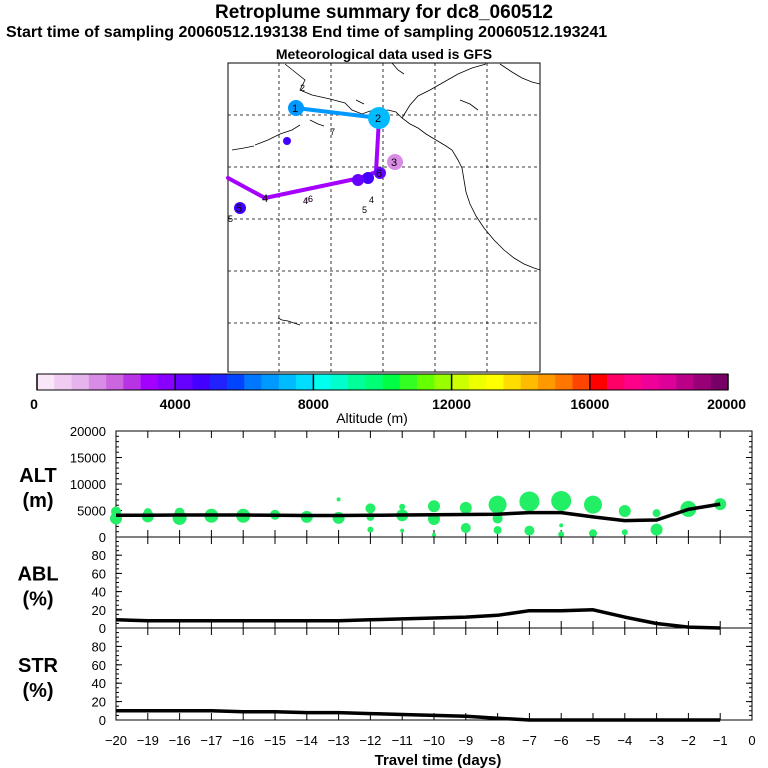 Image resolution: width=768 pixels, height=768 pixels. What do you see at coordinates (529, 740) in the screenshot?
I see `x-tick-label: −7` at bounding box center [529, 740].